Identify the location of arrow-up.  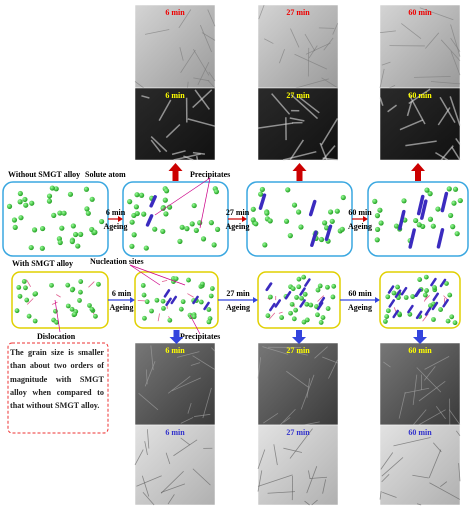
(418, 172).